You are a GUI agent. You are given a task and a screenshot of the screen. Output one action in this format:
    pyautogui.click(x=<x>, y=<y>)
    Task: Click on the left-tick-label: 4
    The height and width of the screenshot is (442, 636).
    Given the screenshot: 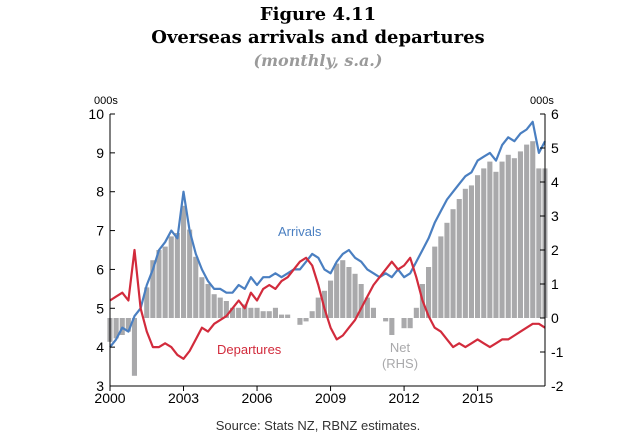 What is the action you would take?
    pyautogui.click(x=100, y=347)
    